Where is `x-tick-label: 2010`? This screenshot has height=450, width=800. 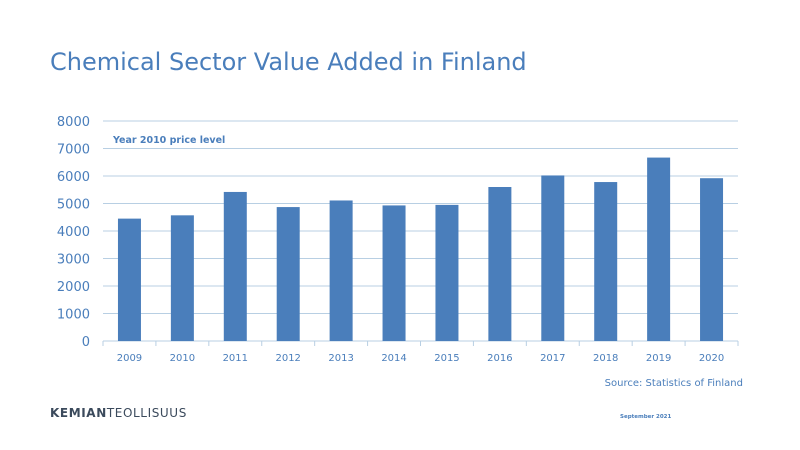
x-tick-label: 2010 is located at coordinates (182, 358).